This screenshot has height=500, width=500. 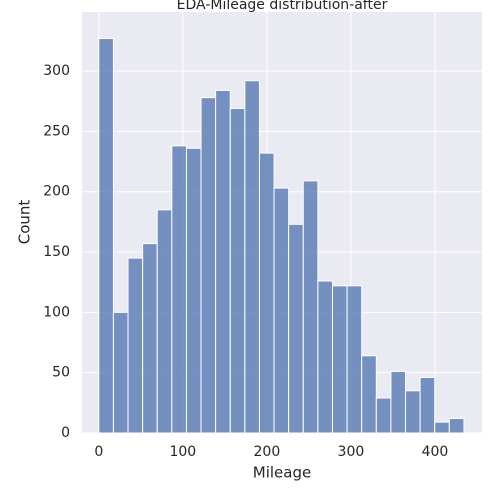 I want to click on x-tick-label: 200, so click(x=267, y=452).